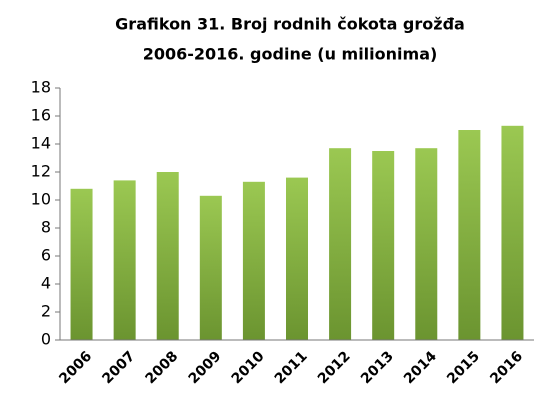  Describe the element at coordinates (41, 199) in the screenshot. I see `y-tick-label: 10` at that location.